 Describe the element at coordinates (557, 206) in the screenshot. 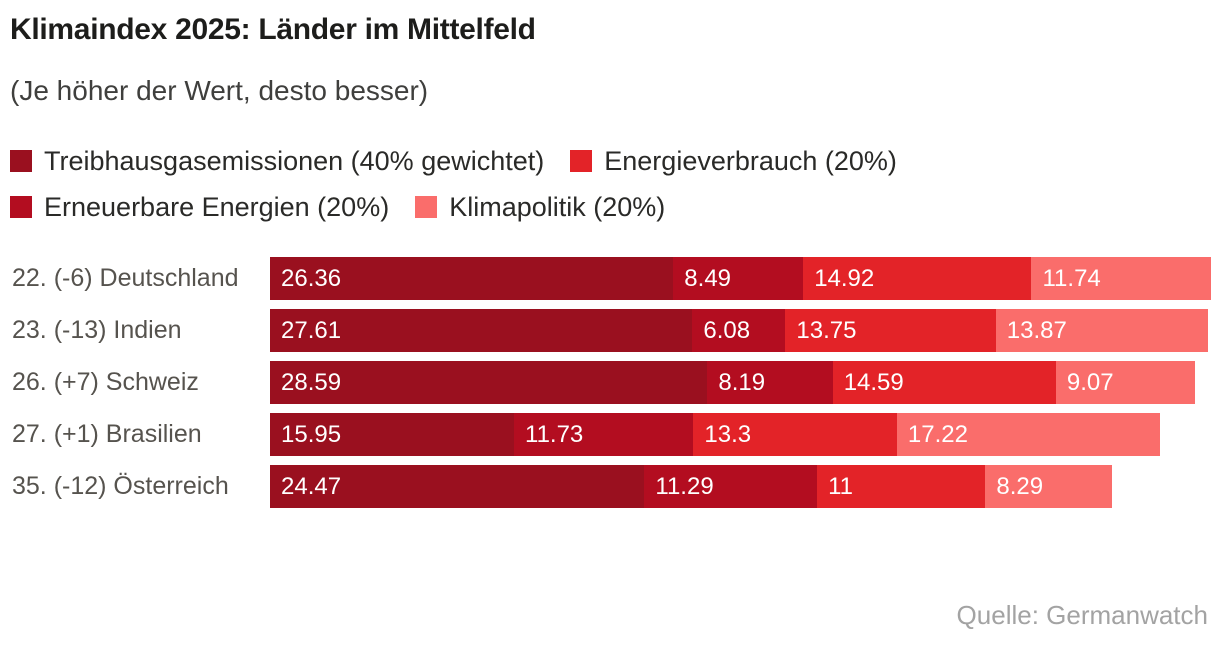

I see `legend-label: Klimapolitik (20%)` at that location.